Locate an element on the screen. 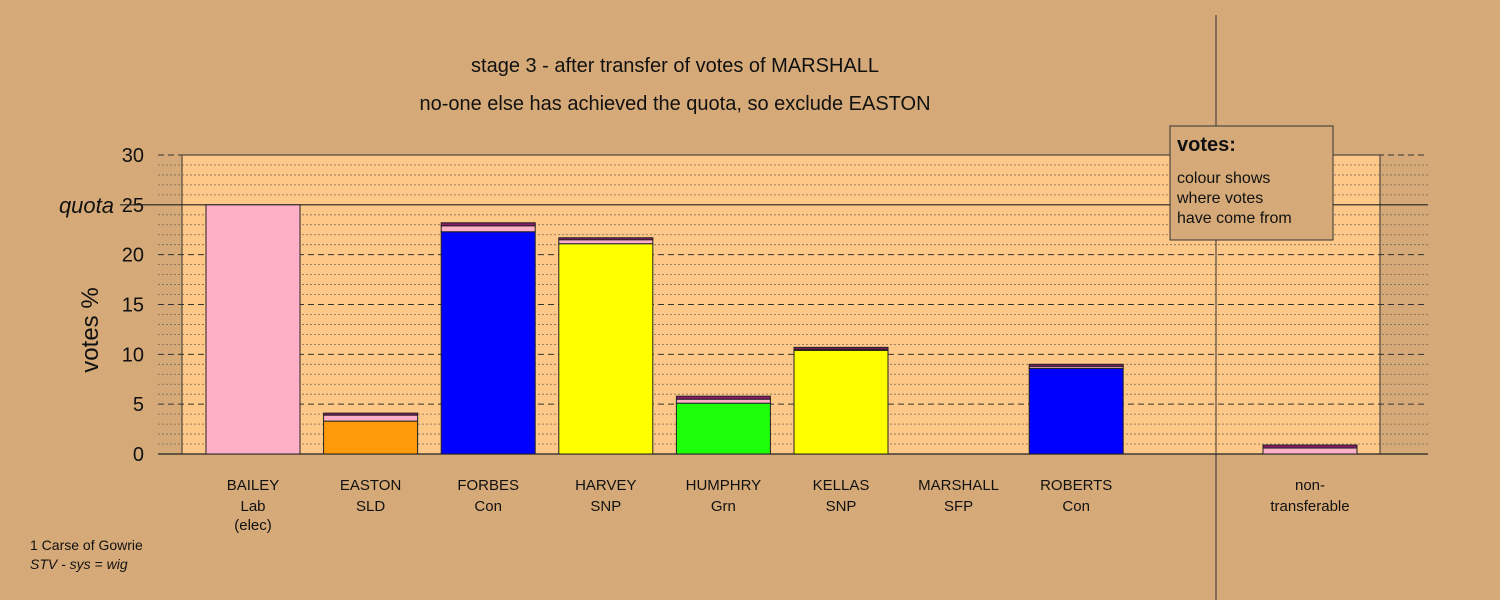 The width and height of the screenshot is (1500, 600). candidate-name: HARVEY is located at coordinates (605, 485).